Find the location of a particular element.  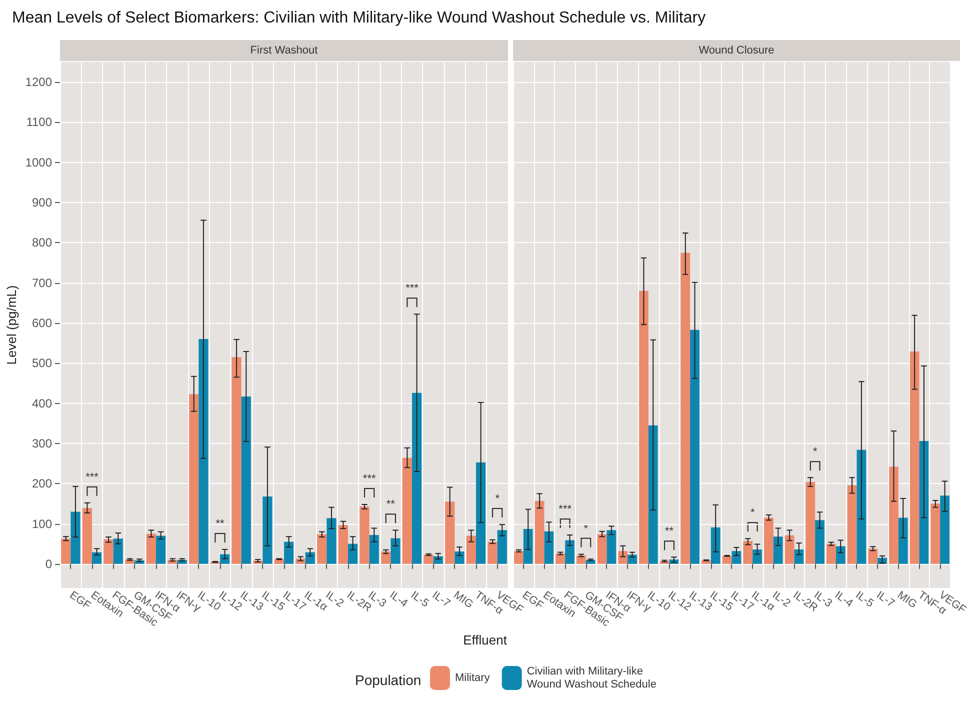

chart-title: Mean Levels of Select Biomarkers: Civilian with Military-like Wound Washout Schedule vs. Military is located at coordinates (359, 18).